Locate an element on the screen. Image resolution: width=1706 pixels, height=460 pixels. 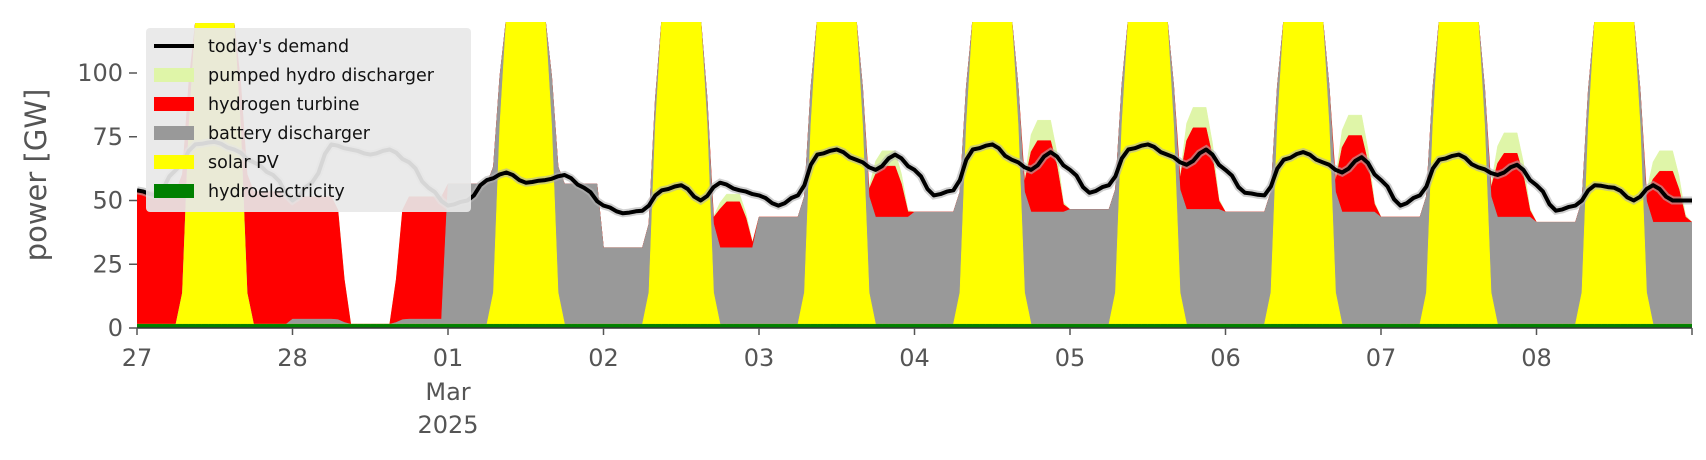
y-tick-label: 100 is located at coordinates (100, 73).